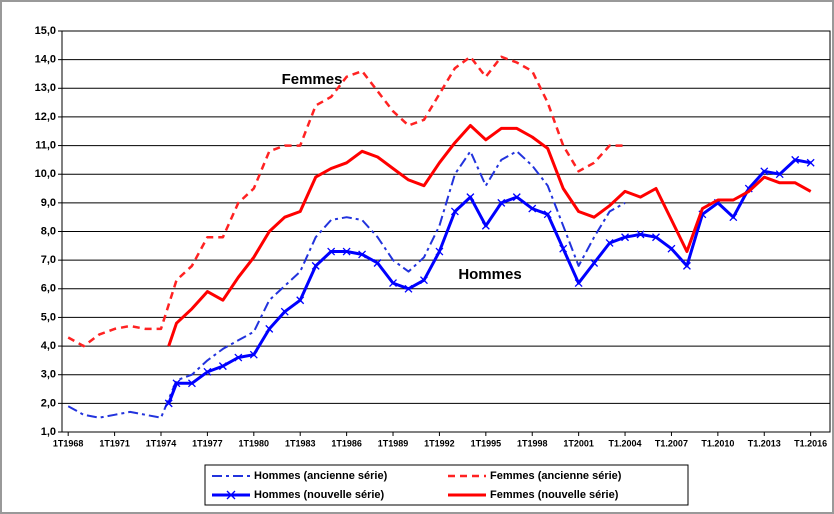 This screenshot has height=514, width=834. Describe the element at coordinates (393, 443) in the screenshot. I see `x-tick-label: 1T1989` at that location.